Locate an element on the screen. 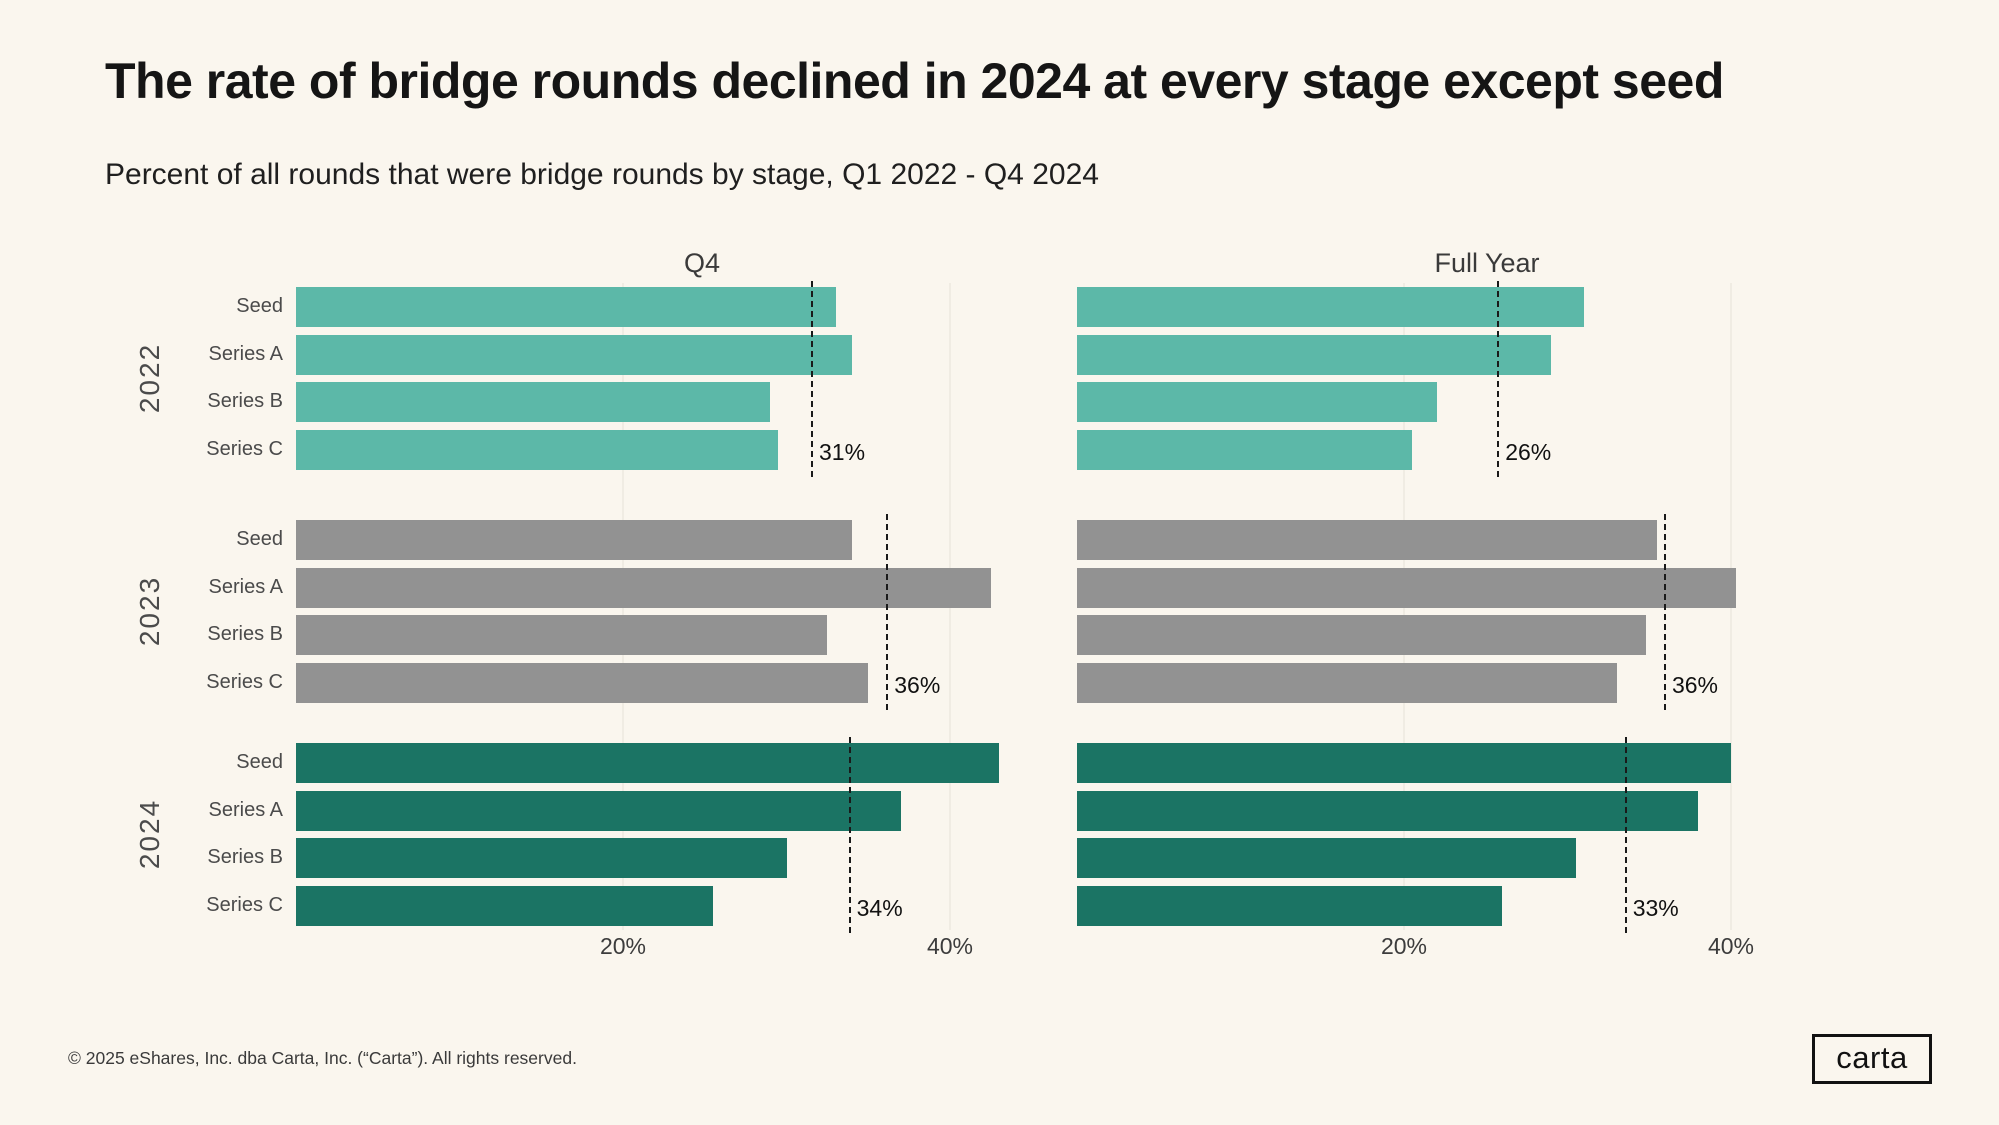  row-label-seed-2024: Seed is located at coordinates (259, 762).